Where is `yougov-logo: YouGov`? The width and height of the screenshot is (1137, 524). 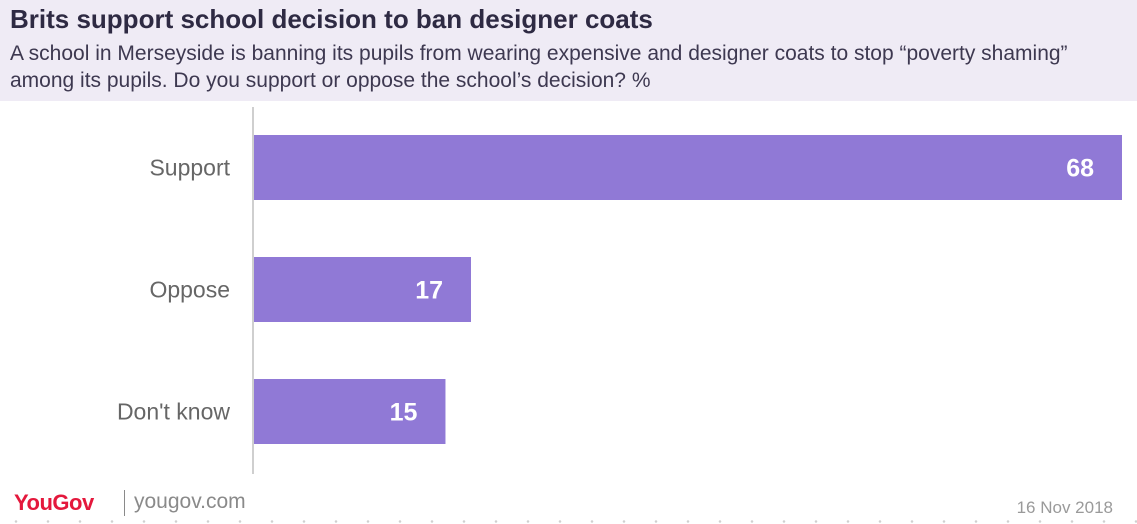
yougov-logo: YouGov is located at coordinates (54, 502).